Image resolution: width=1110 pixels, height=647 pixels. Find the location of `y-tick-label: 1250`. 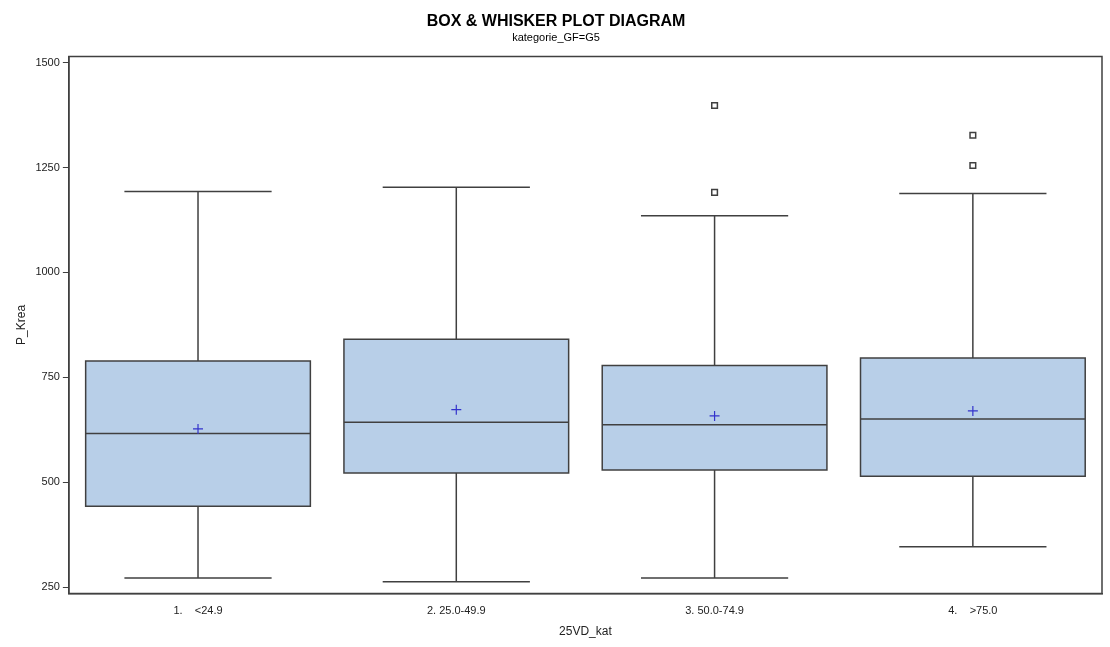

y-tick-label: 1250 is located at coordinates (47, 166).